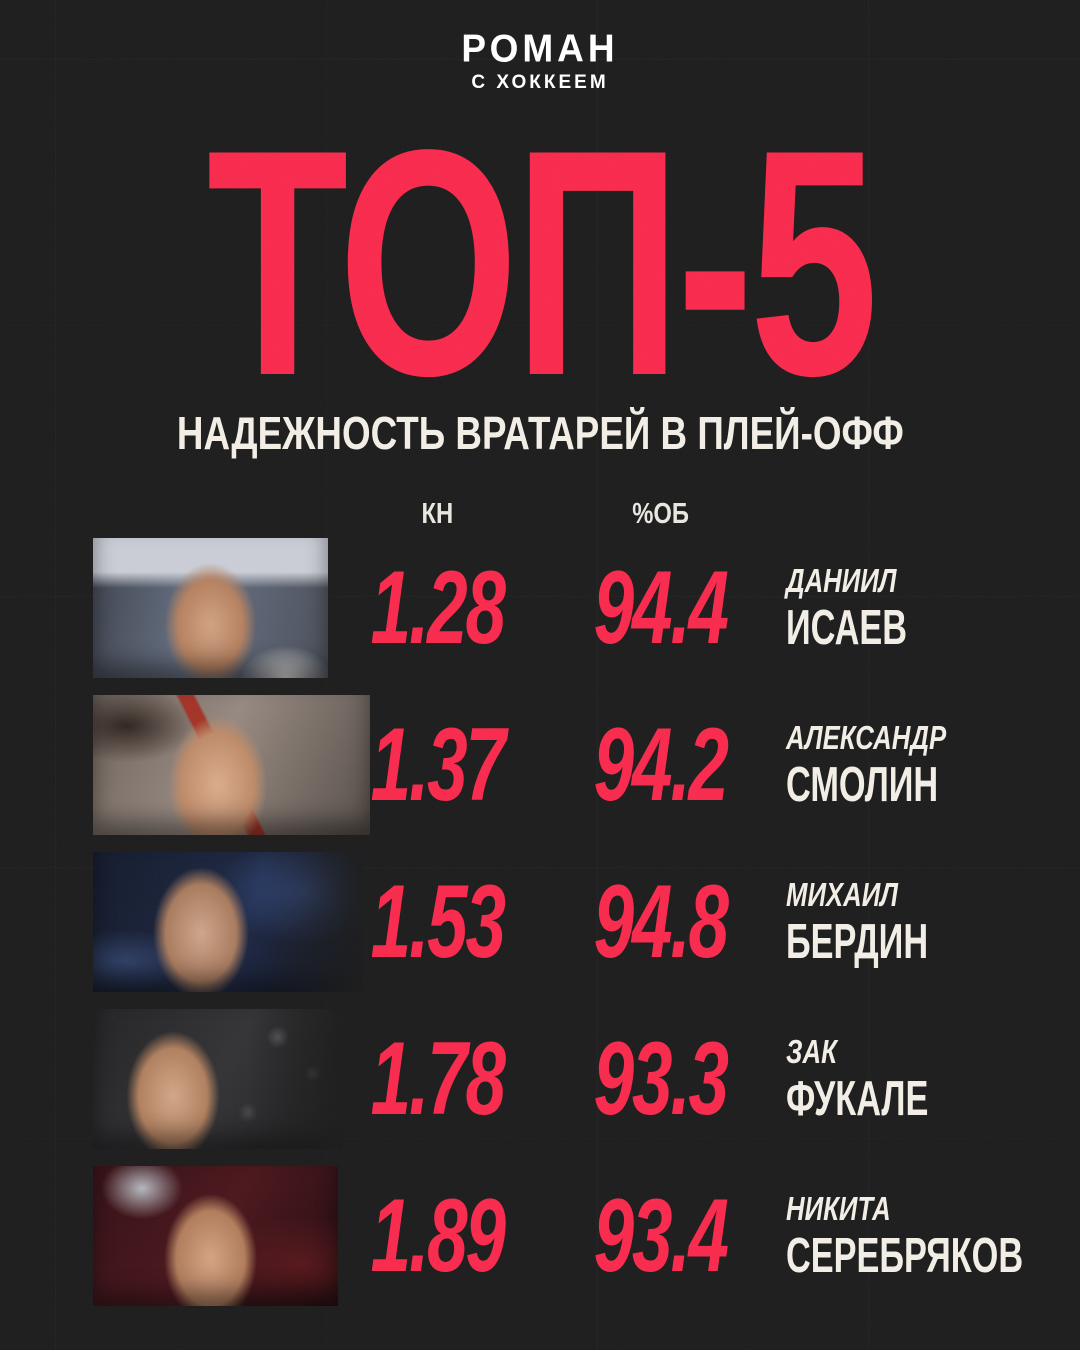 The width and height of the screenshot is (1080, 1350). Describe the element at coordinates (862, 784) in the screenshot. I see `player-last-name: СМОЛИН` at that location.